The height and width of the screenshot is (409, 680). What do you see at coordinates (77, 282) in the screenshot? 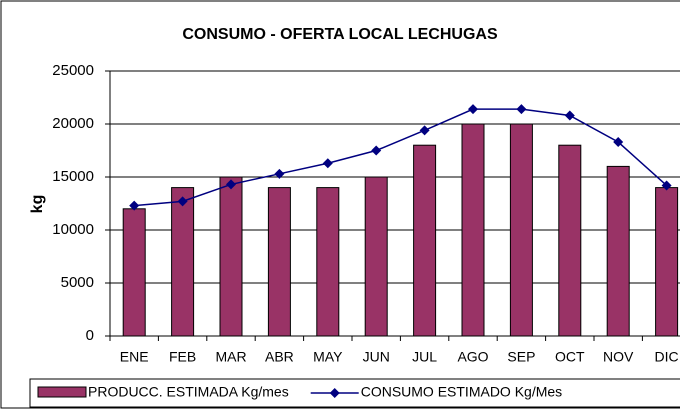
I see `y-tick-label: 5000` at bounding box center [77, 282].